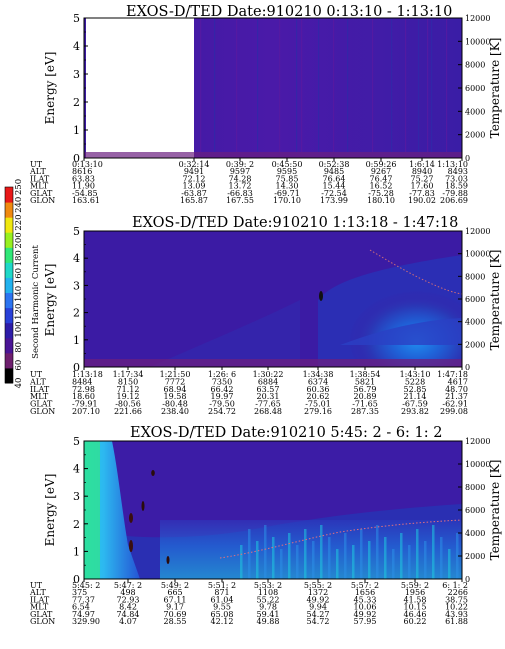  I want to click on ephemeris-value: 38.75, so click(456, 599).